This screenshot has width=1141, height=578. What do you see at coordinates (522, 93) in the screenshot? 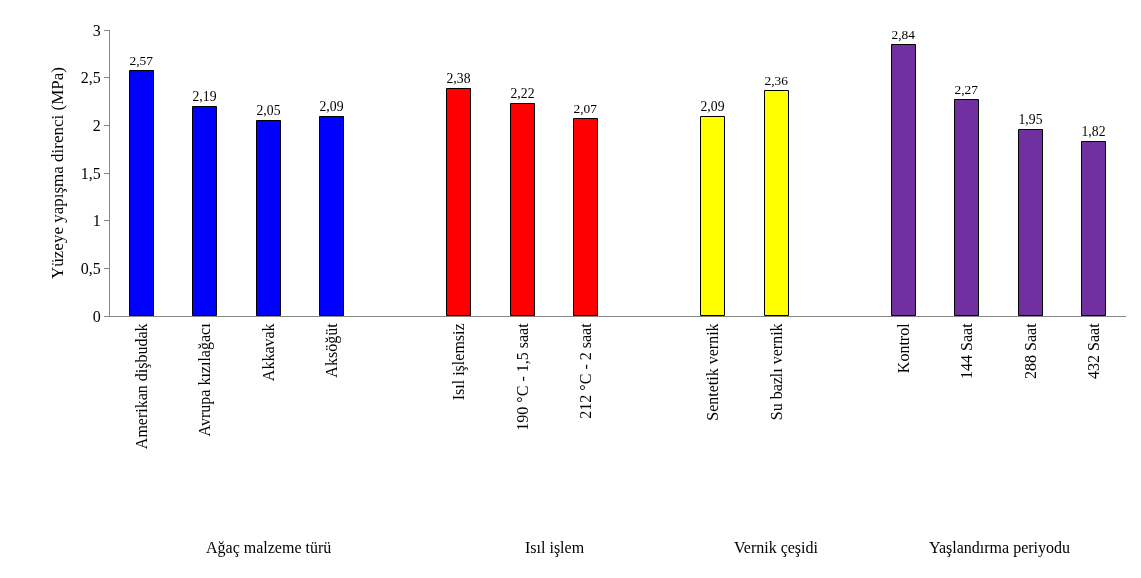
I see `data-label: 2,22` at bounding box center [522, 93].